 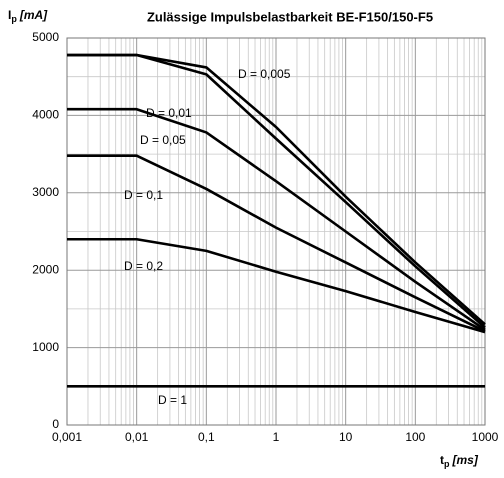 What do you see at coordinates (45, 347) in the screenshot?
I see `y-tick-label: 1000` at bounding box center [45, 347].